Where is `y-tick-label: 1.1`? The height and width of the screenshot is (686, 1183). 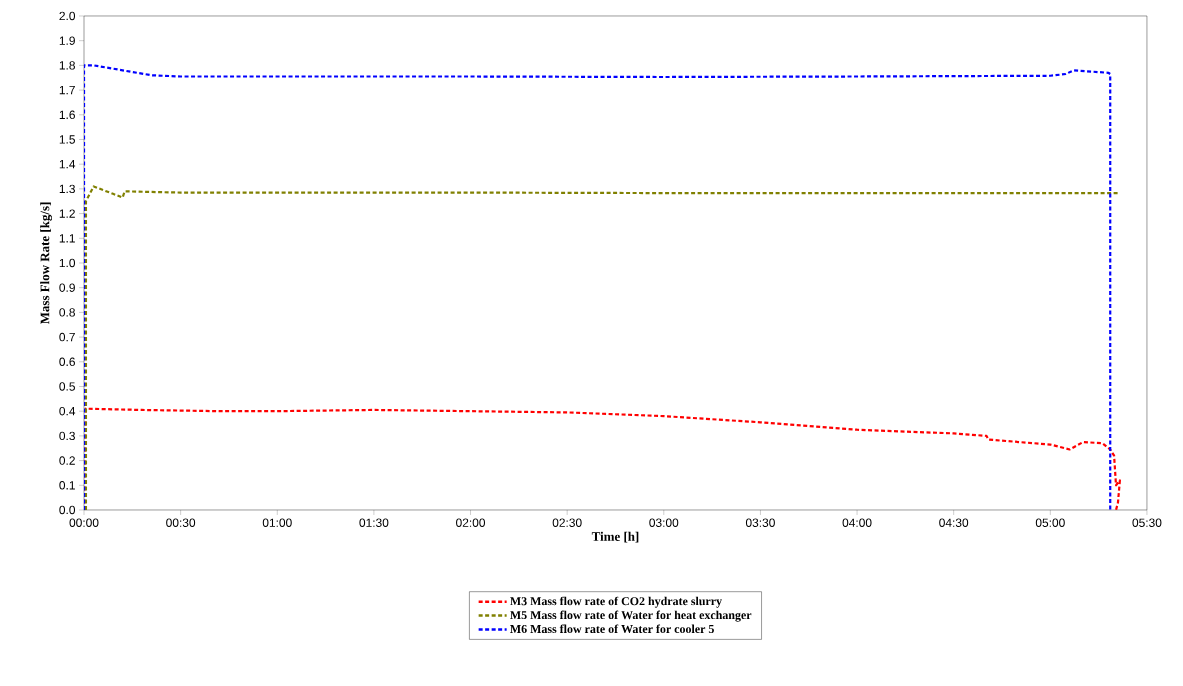 y-tick-label: 1.1 is located at coordinates (67, 238).